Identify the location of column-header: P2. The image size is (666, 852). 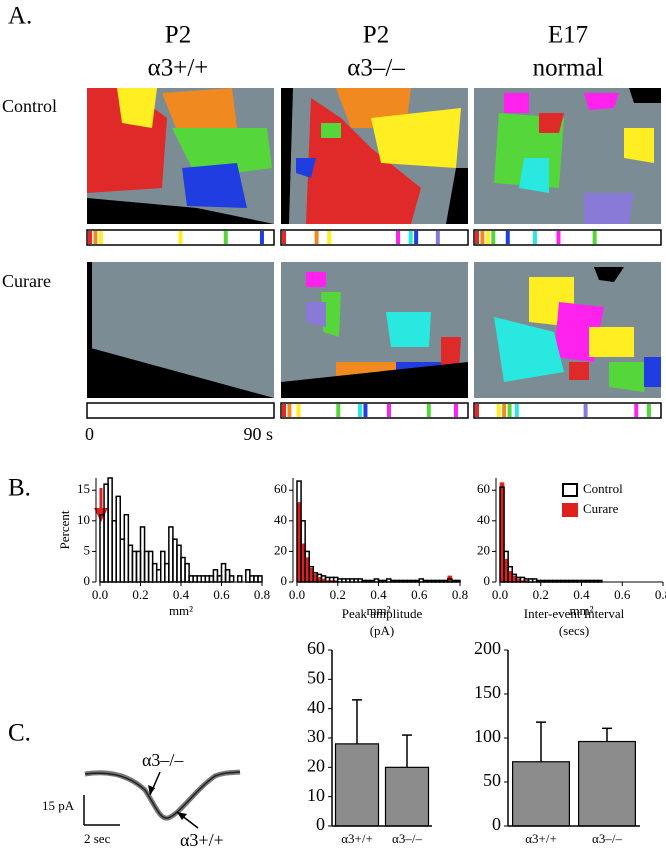
(376, 35).